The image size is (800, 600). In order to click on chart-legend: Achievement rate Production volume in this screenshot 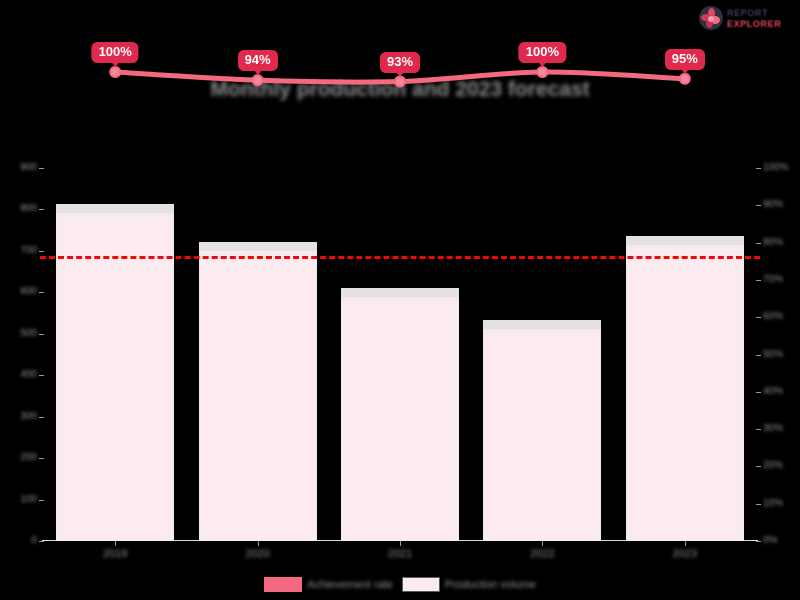, I will do `click(400, 584)`.